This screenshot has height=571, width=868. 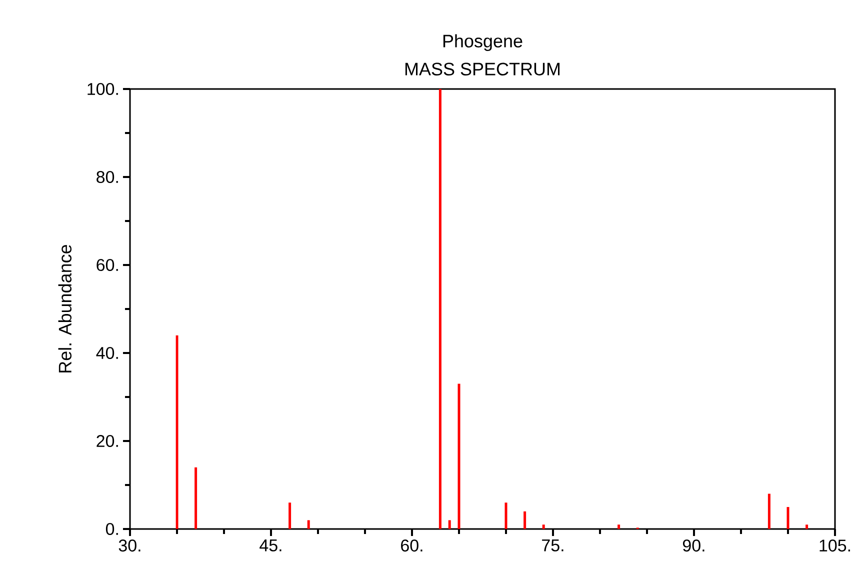 I want to click on x-tick-label: 75., so click(x=553, y=546).